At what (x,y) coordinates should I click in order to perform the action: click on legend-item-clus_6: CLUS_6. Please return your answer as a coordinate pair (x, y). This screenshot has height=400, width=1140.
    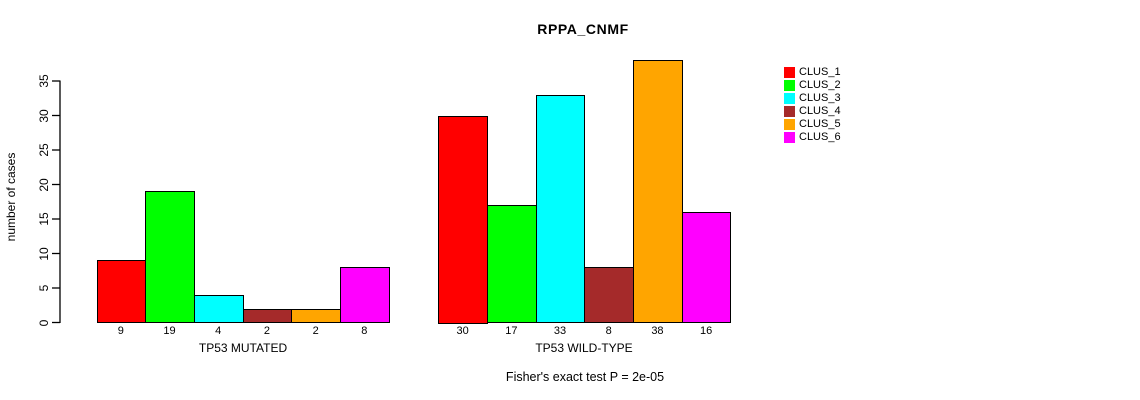
    Looking at the image, I should click on (839, 137).